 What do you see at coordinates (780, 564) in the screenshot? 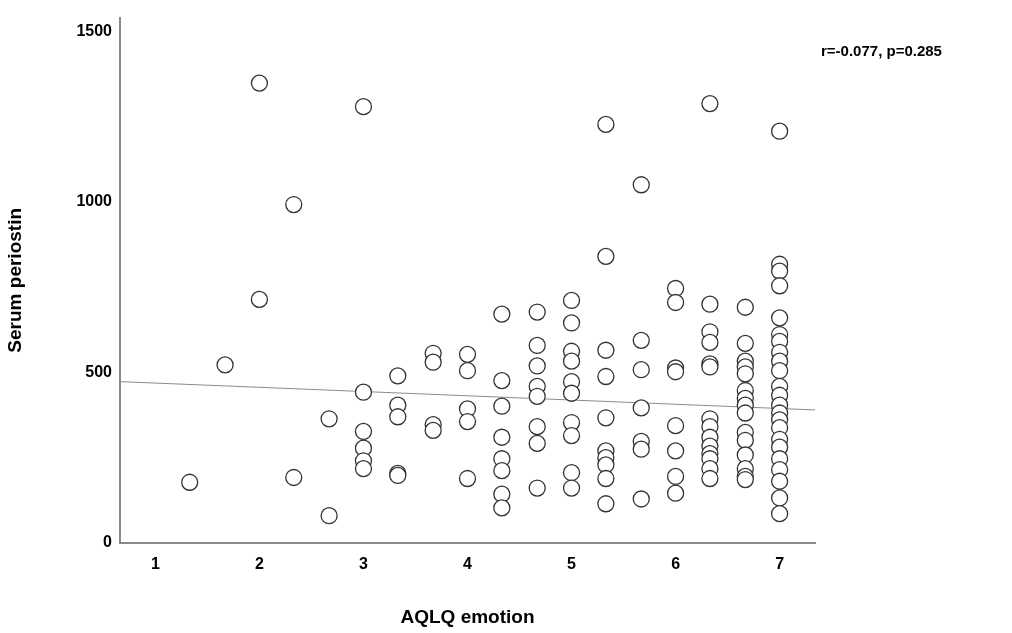
I see `x-tick-label: 7` at bounding box center [780, 564].